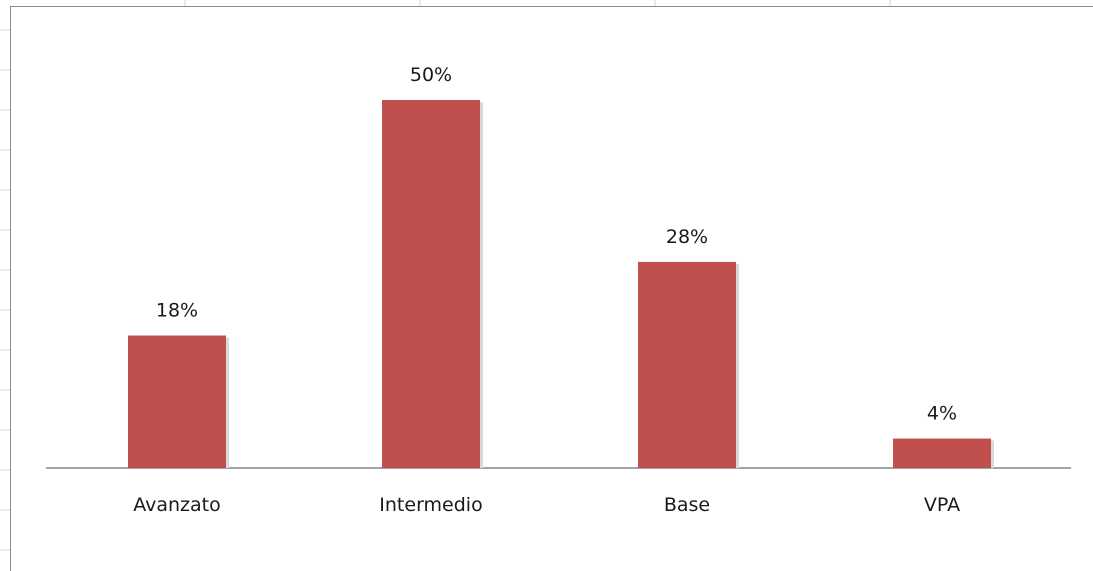 The width and height of the screenshot is (1093, 571). What do you see at coordinates (687, 237) in the screenshot?
I see `data-label-base: 28%` at bounding box center [687, 237].